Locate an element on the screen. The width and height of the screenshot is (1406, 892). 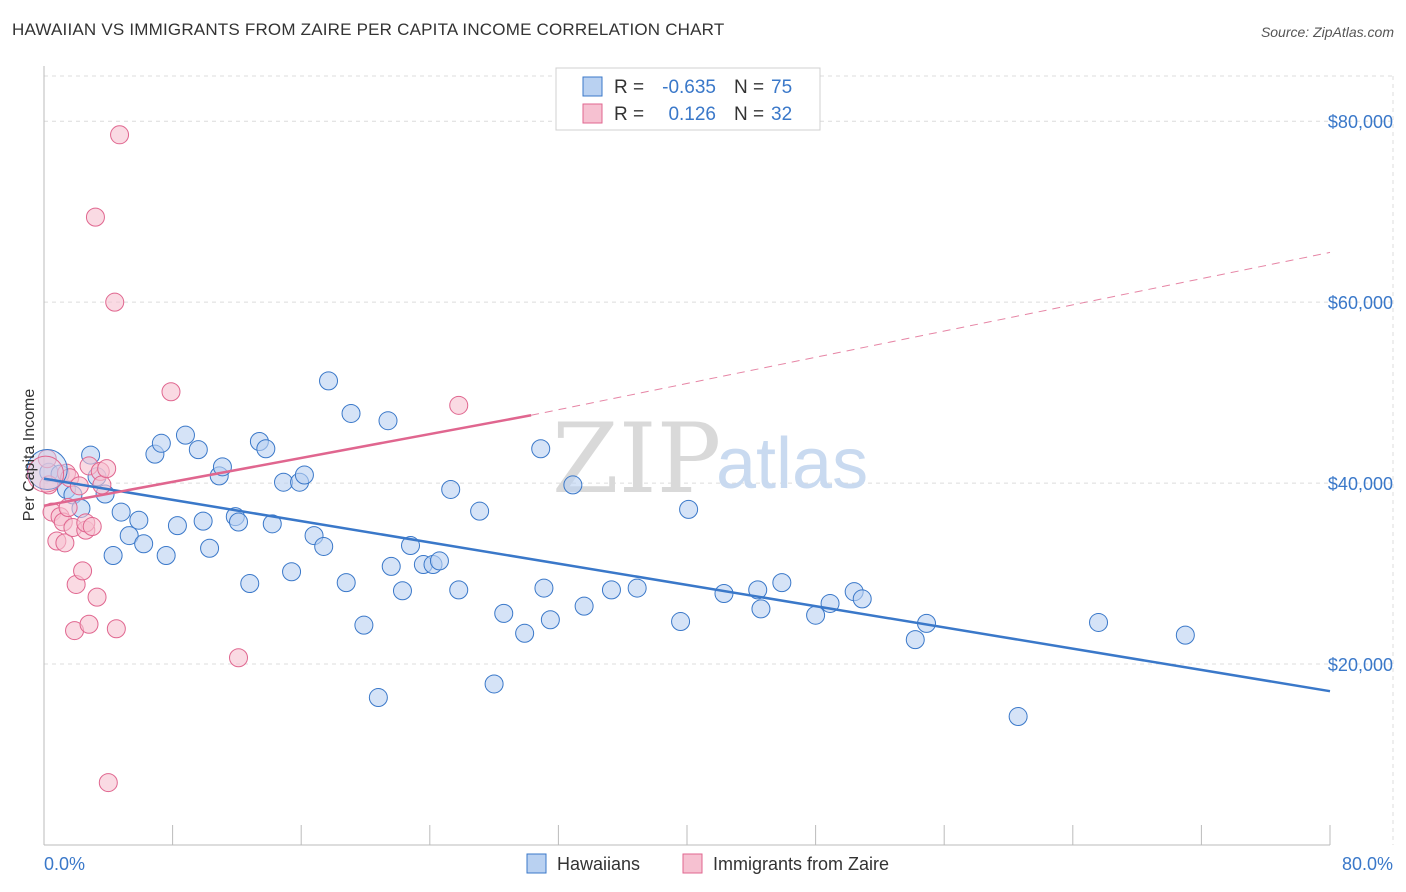
stats-n-label-1: N = is located at coordinates (749, 87).